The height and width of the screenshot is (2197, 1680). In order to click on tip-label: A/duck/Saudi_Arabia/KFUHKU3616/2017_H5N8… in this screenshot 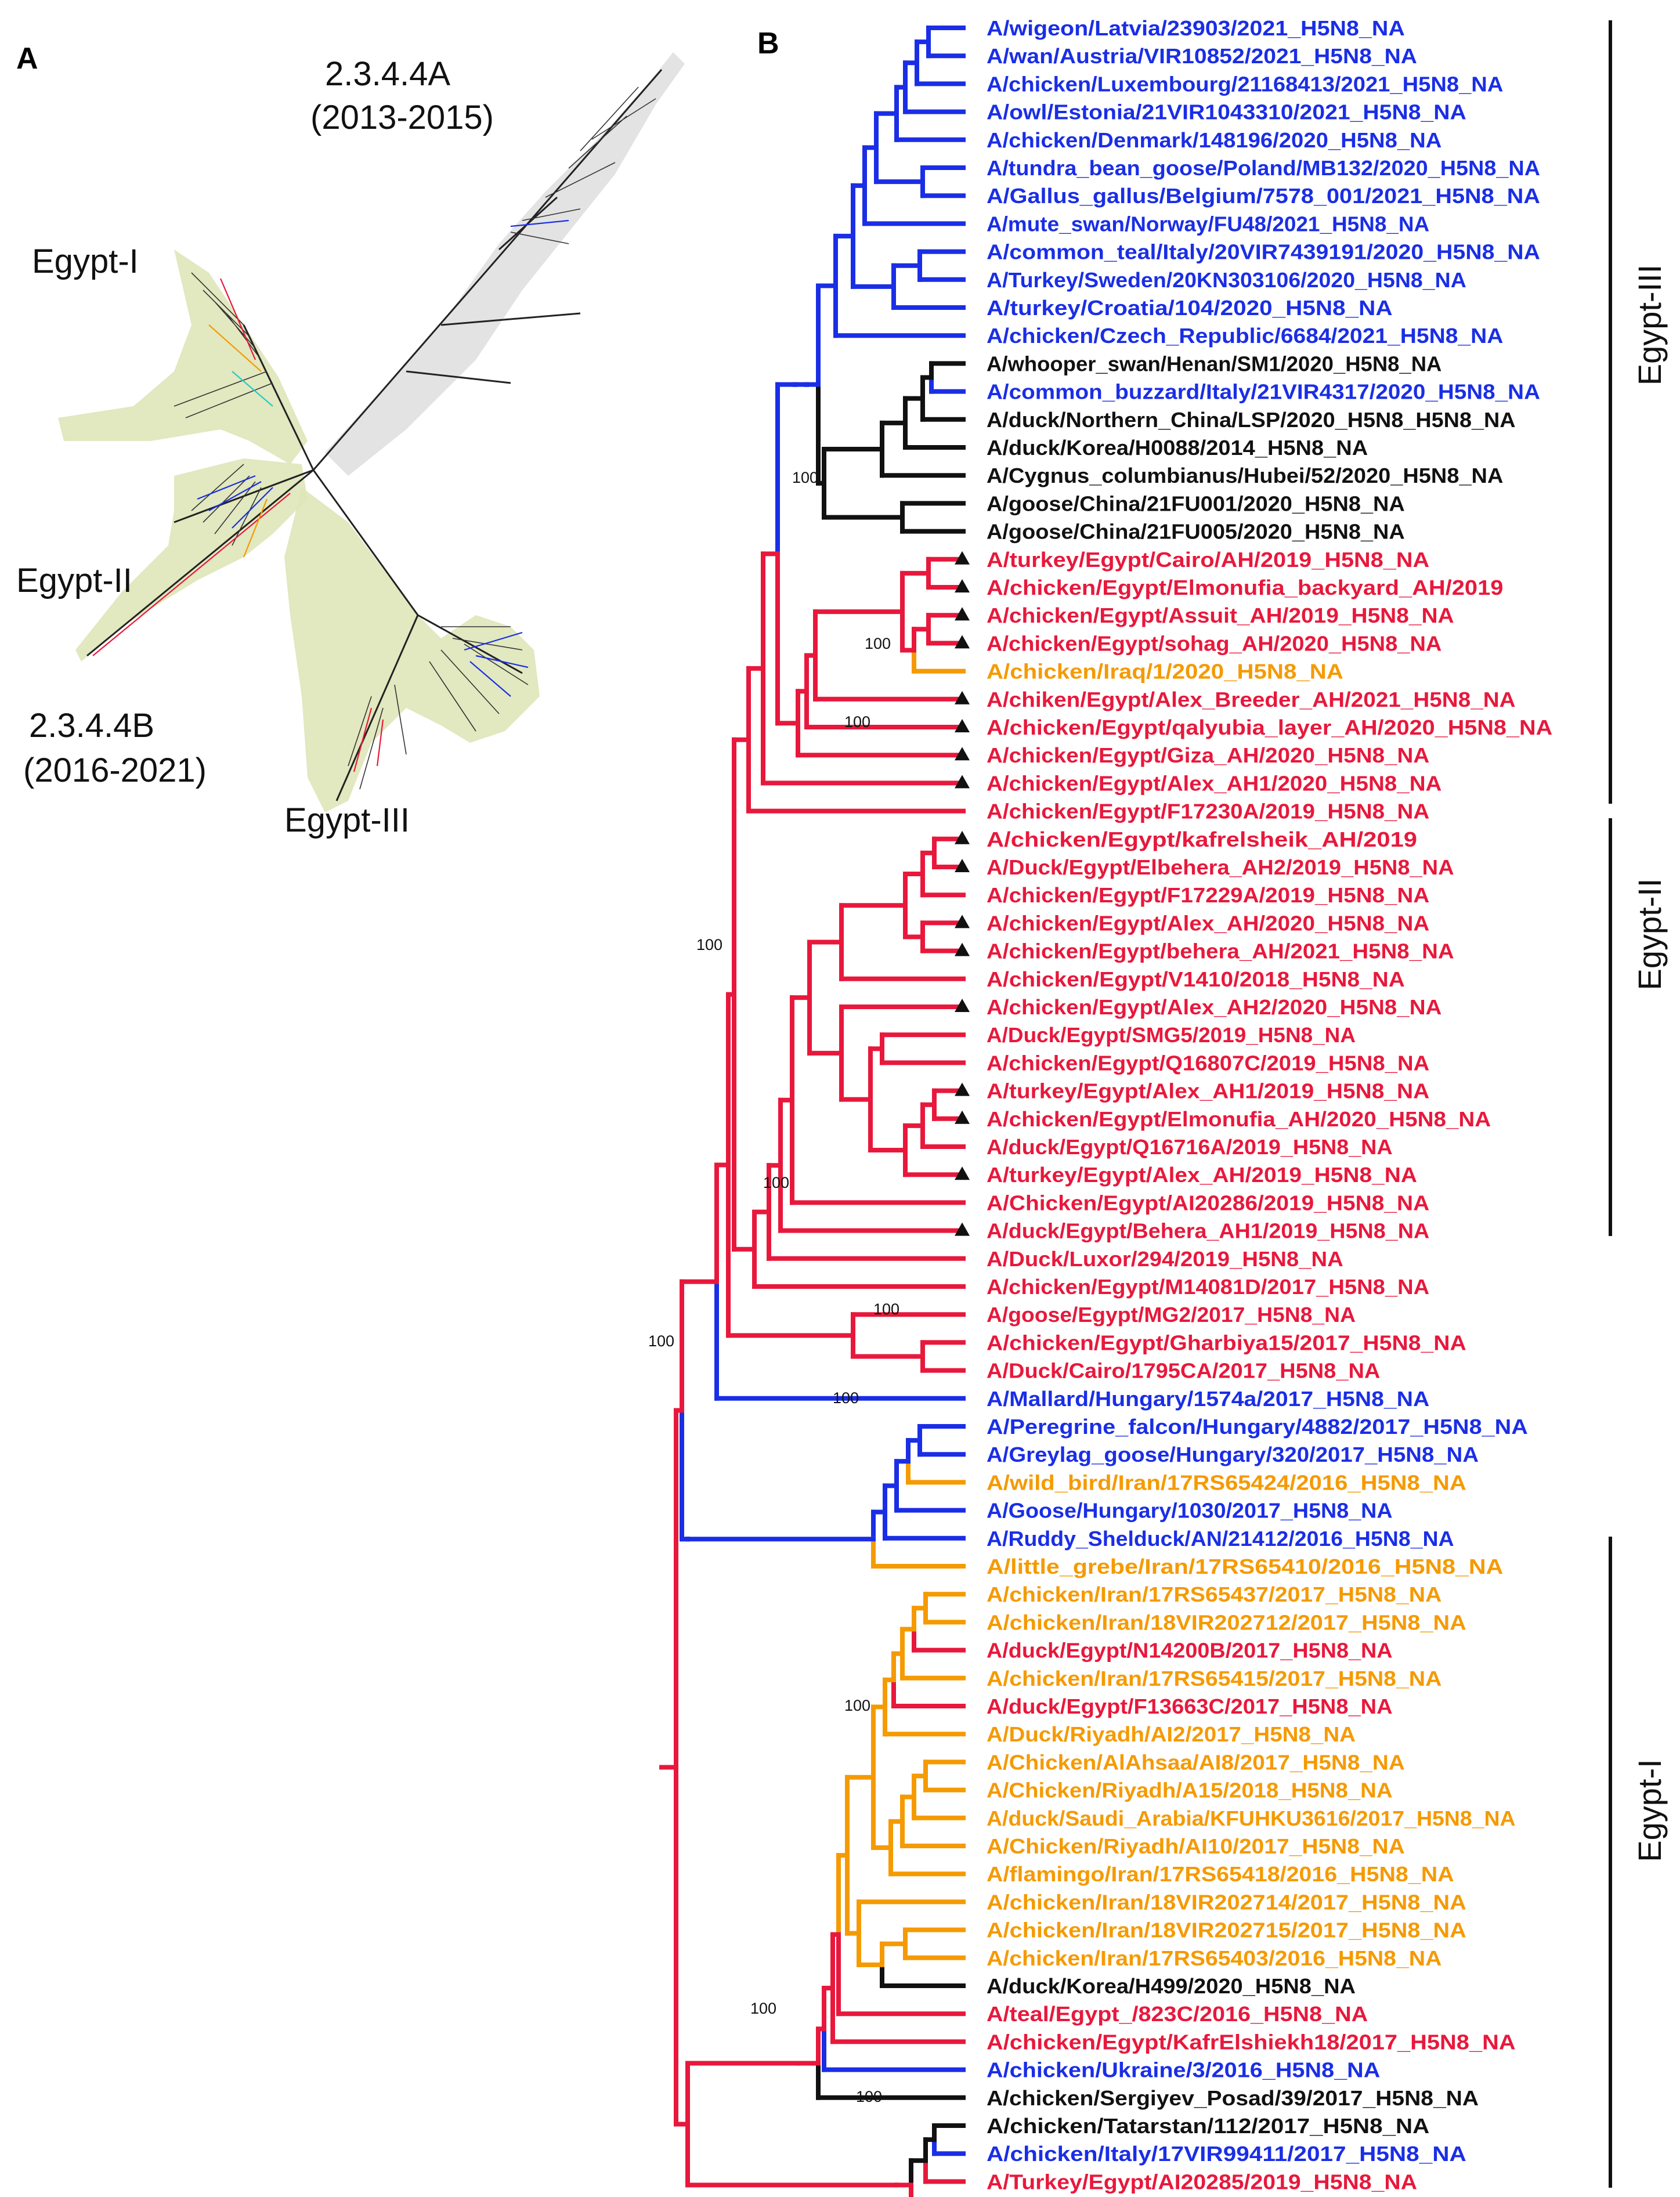, I will do `click(1251, 1818)`.